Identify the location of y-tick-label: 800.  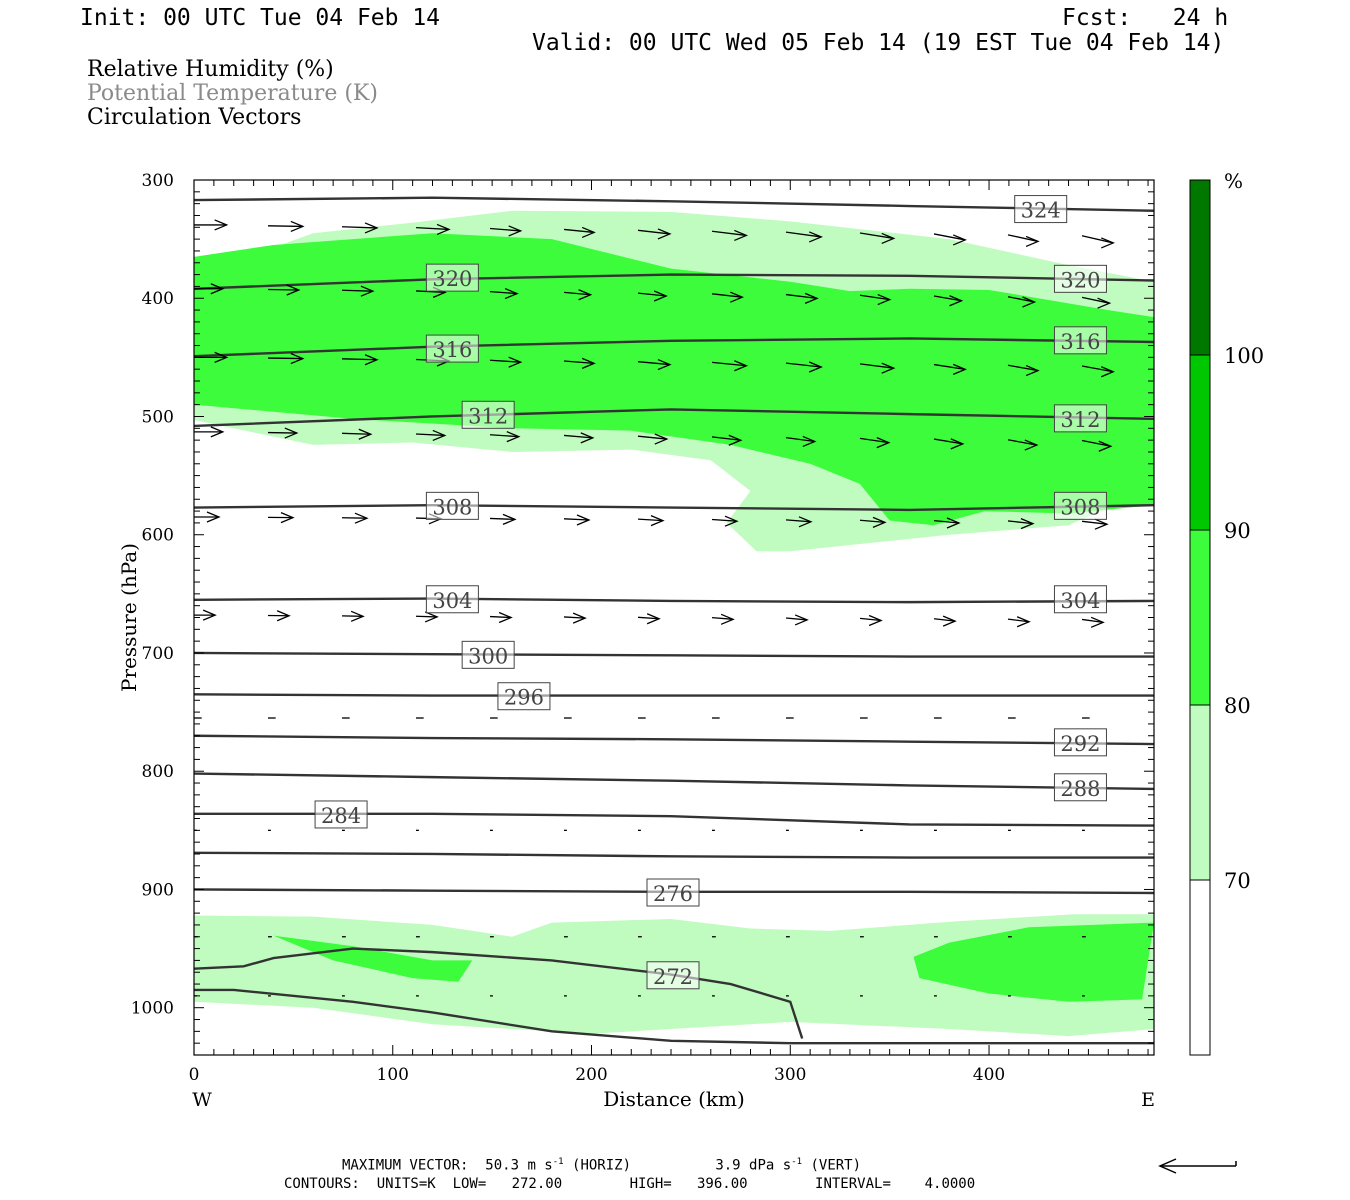
(158, 772).